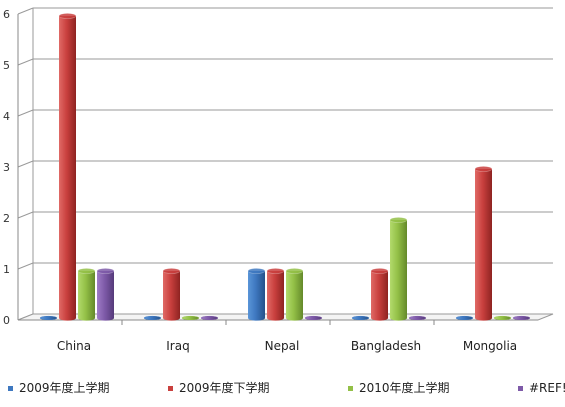 The width and height of the screenshot is (565, 407). I want to click on y-tick-label: 0, so click(6, 320).